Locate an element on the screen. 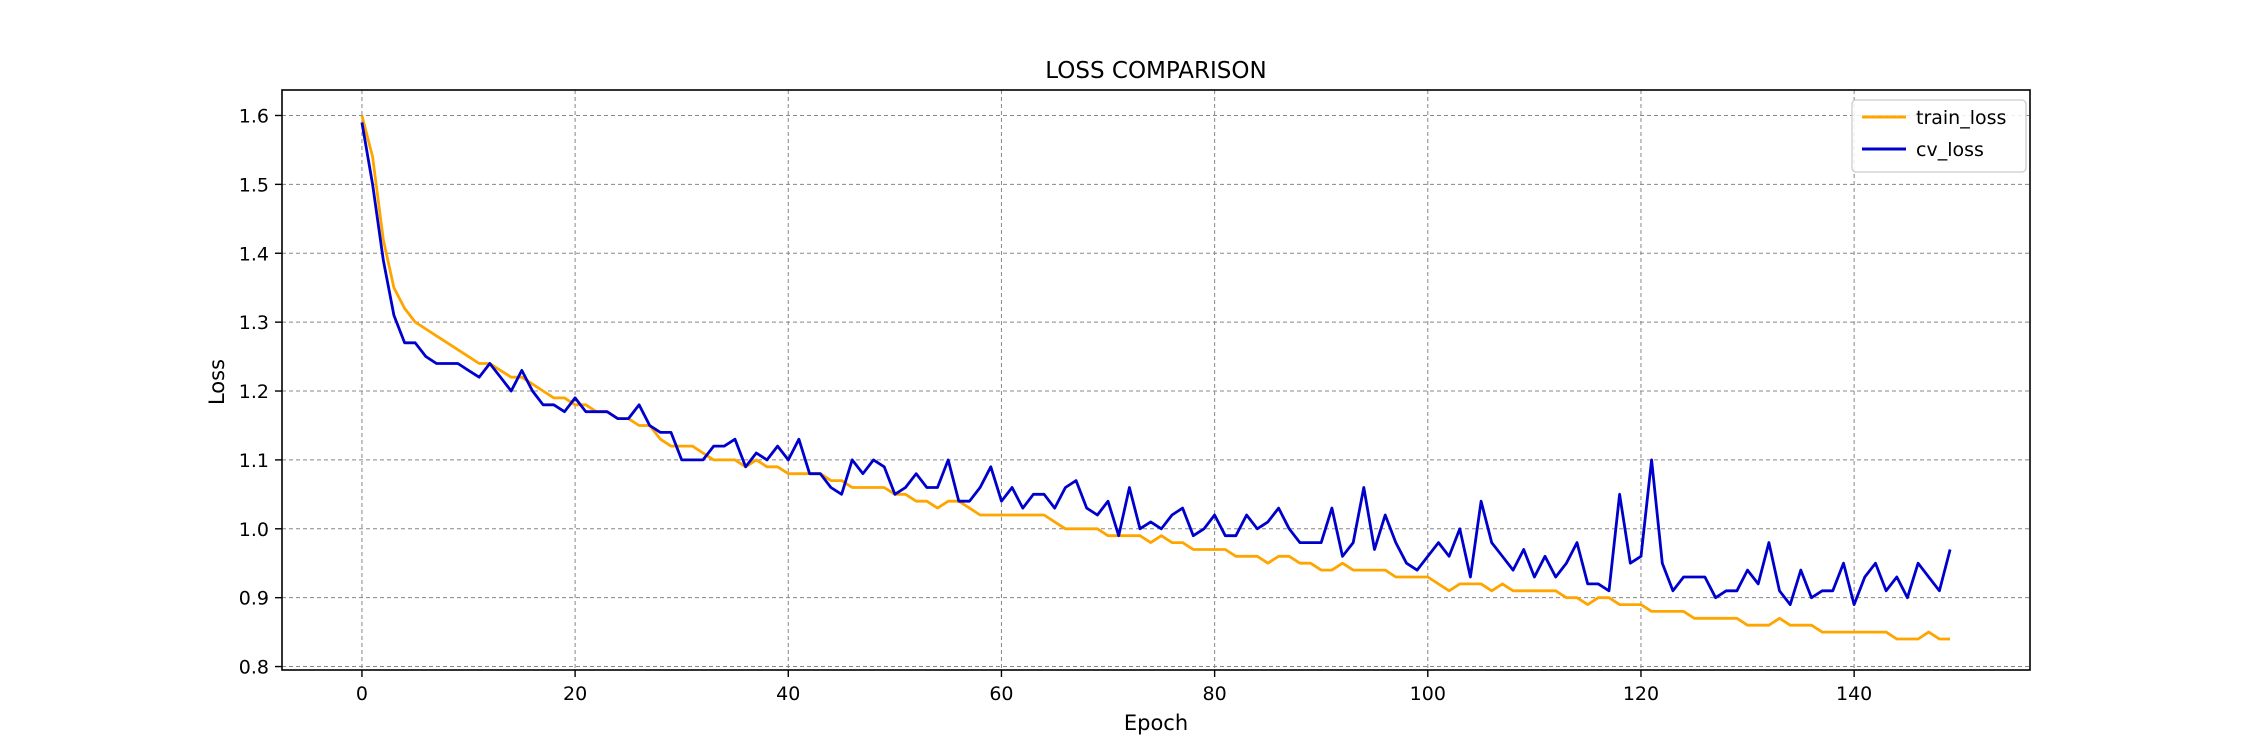 Image resolution: width=2250 pixels, height=750 pixels. x-tick-label: 120 is located at coordinates (1641, 694).